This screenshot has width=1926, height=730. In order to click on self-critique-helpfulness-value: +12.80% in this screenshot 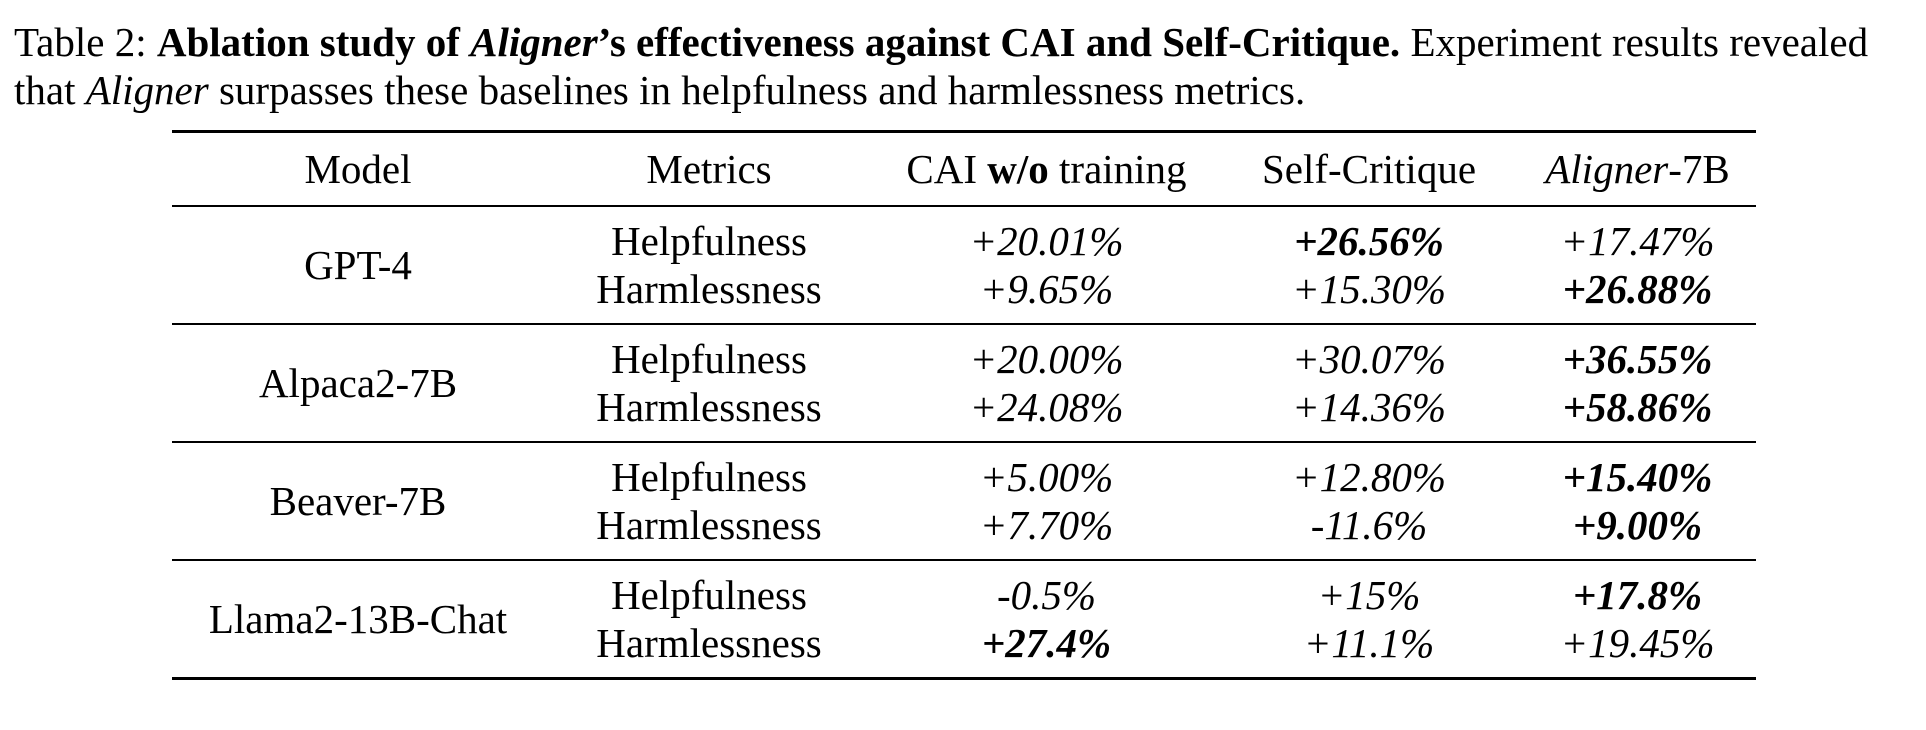, I will do `click(1369, 477)`.